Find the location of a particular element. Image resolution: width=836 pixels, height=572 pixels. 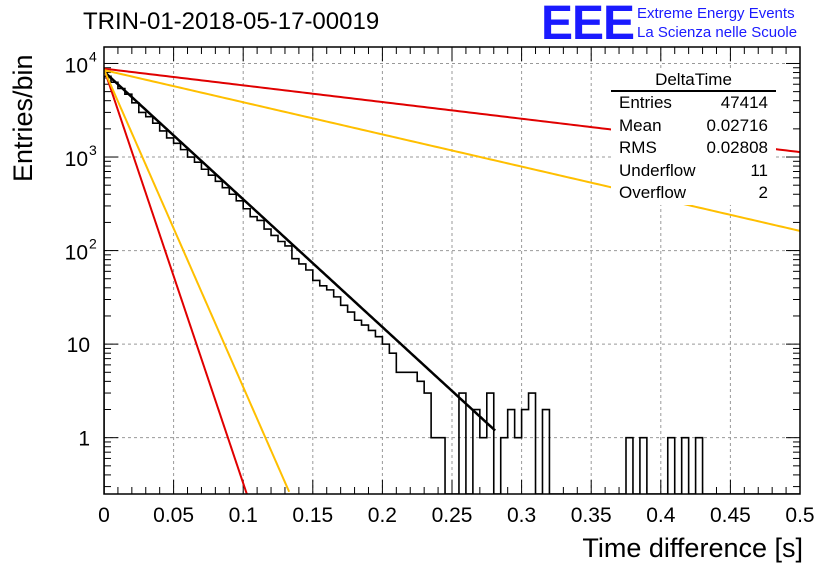

stats-label: Mean is located at coordinates (640, 125).